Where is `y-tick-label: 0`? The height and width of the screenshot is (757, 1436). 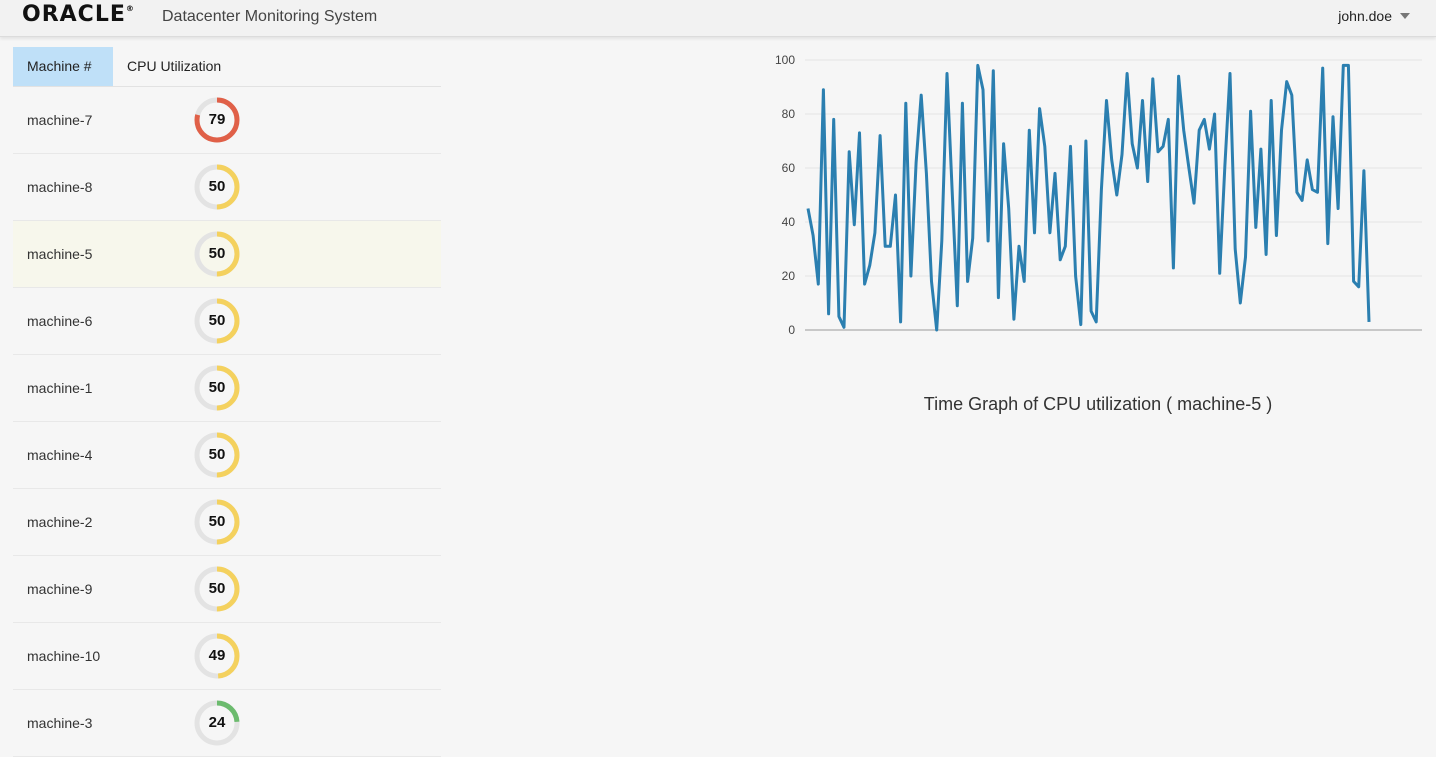 y-tick-label: 0 is located at coordinates (791, 330).